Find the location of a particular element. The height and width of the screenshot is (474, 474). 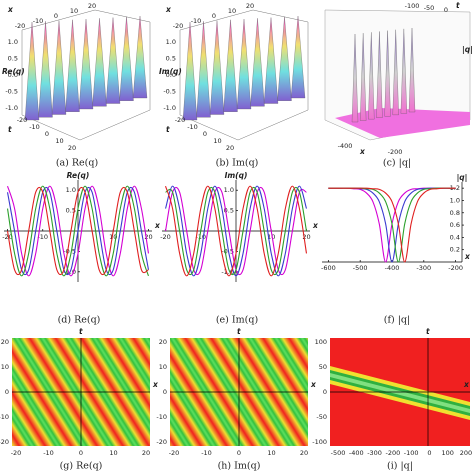

tick-label: -50 is located at coordinates (429, 8).